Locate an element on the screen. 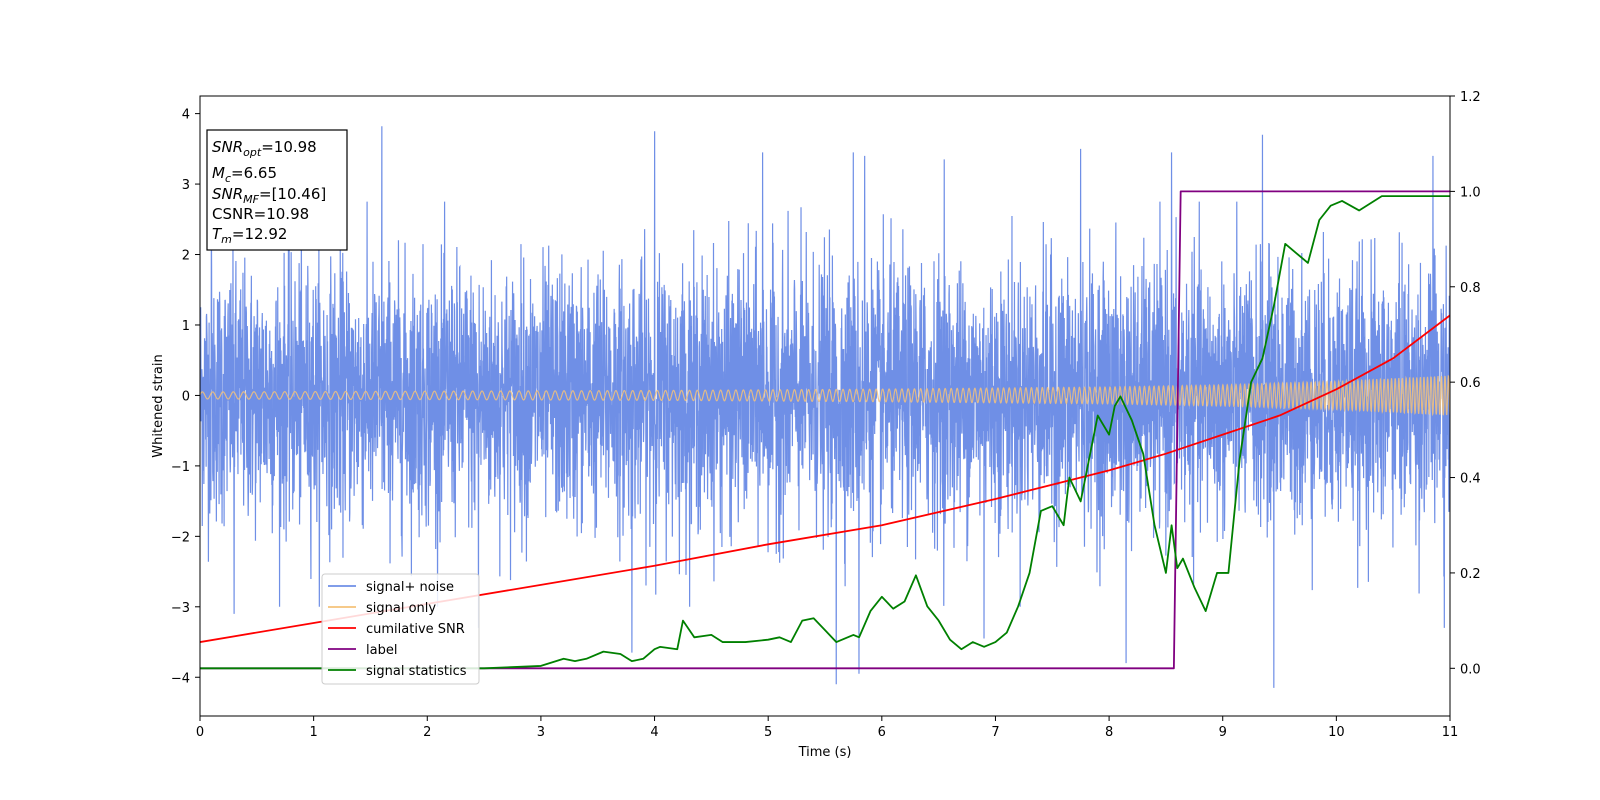  y-left-tick-label: 1 is located at coordinates (186, 326).